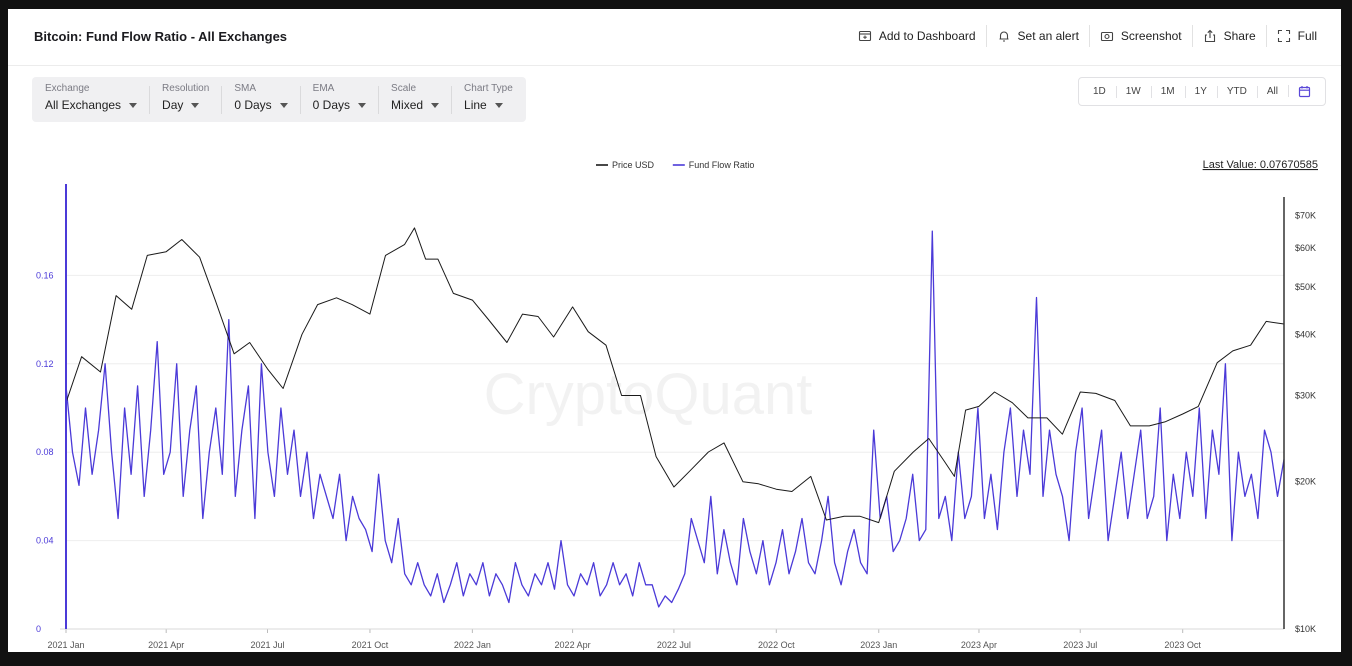 This screenshot has width=1352, height=666. I want to click on y-left-tick-label: 0.08, so click(45, 452).